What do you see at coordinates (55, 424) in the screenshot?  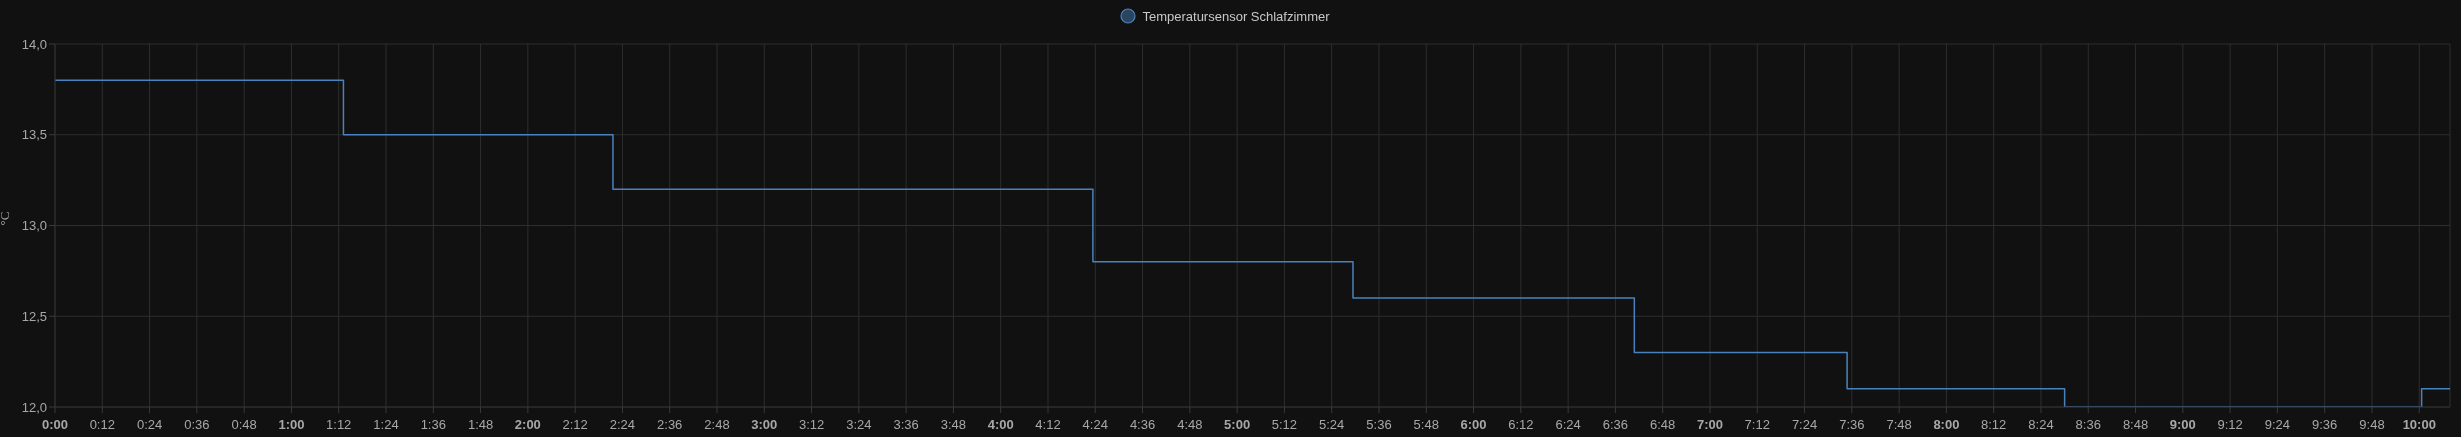 I see `x-tick-label: 0:00` at bounding box center [55, 424].